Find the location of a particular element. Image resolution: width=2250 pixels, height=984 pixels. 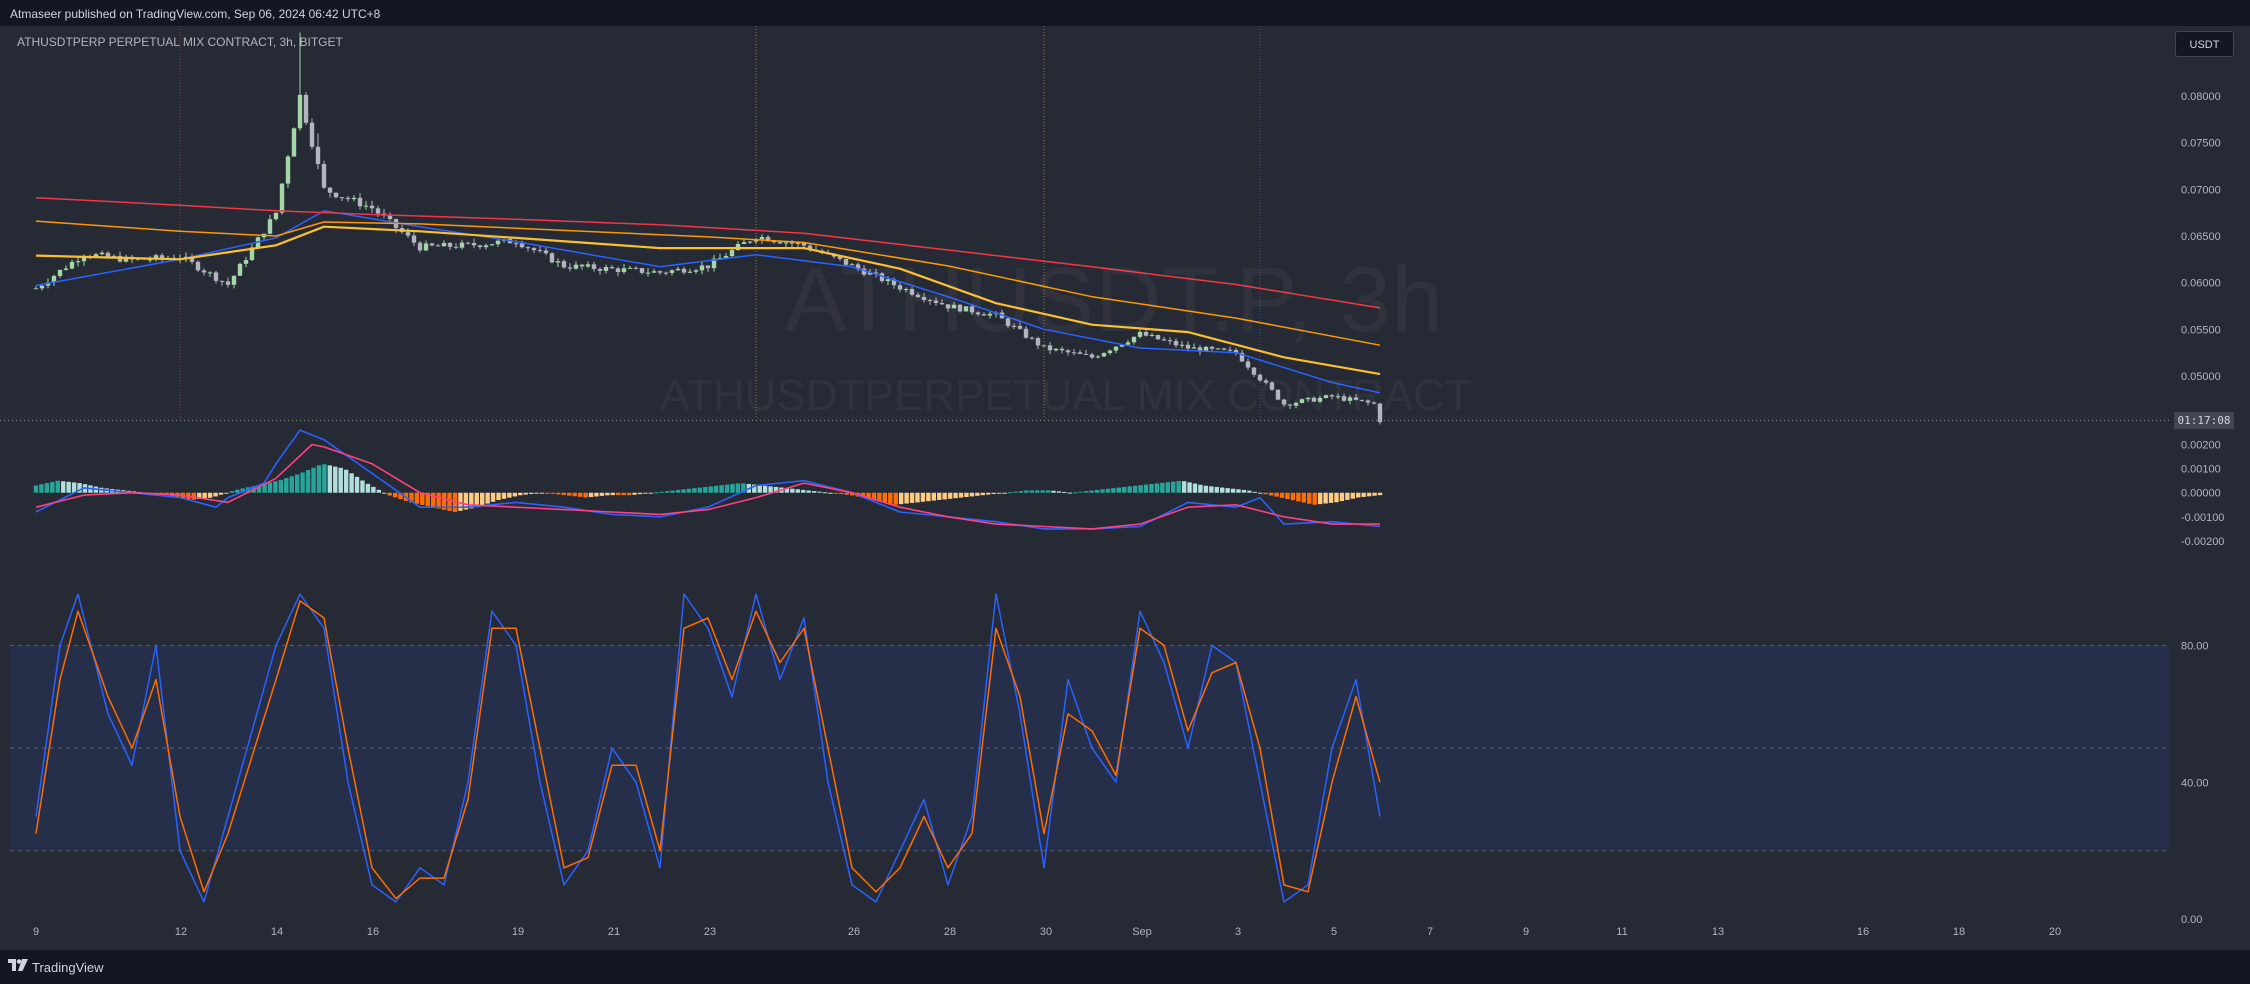

currency-button: USDT is located at coordinates (2204, 44).